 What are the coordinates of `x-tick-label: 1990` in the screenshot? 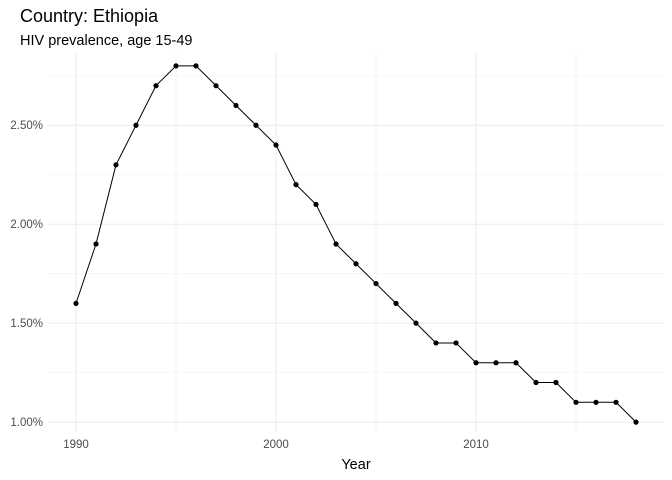 It's located at (76, 445).